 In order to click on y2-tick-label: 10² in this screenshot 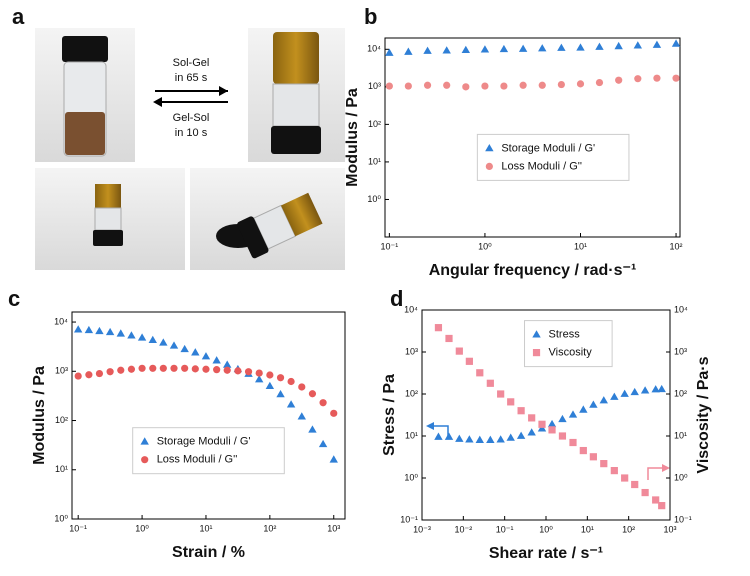, I will do `click(680, 393)`.